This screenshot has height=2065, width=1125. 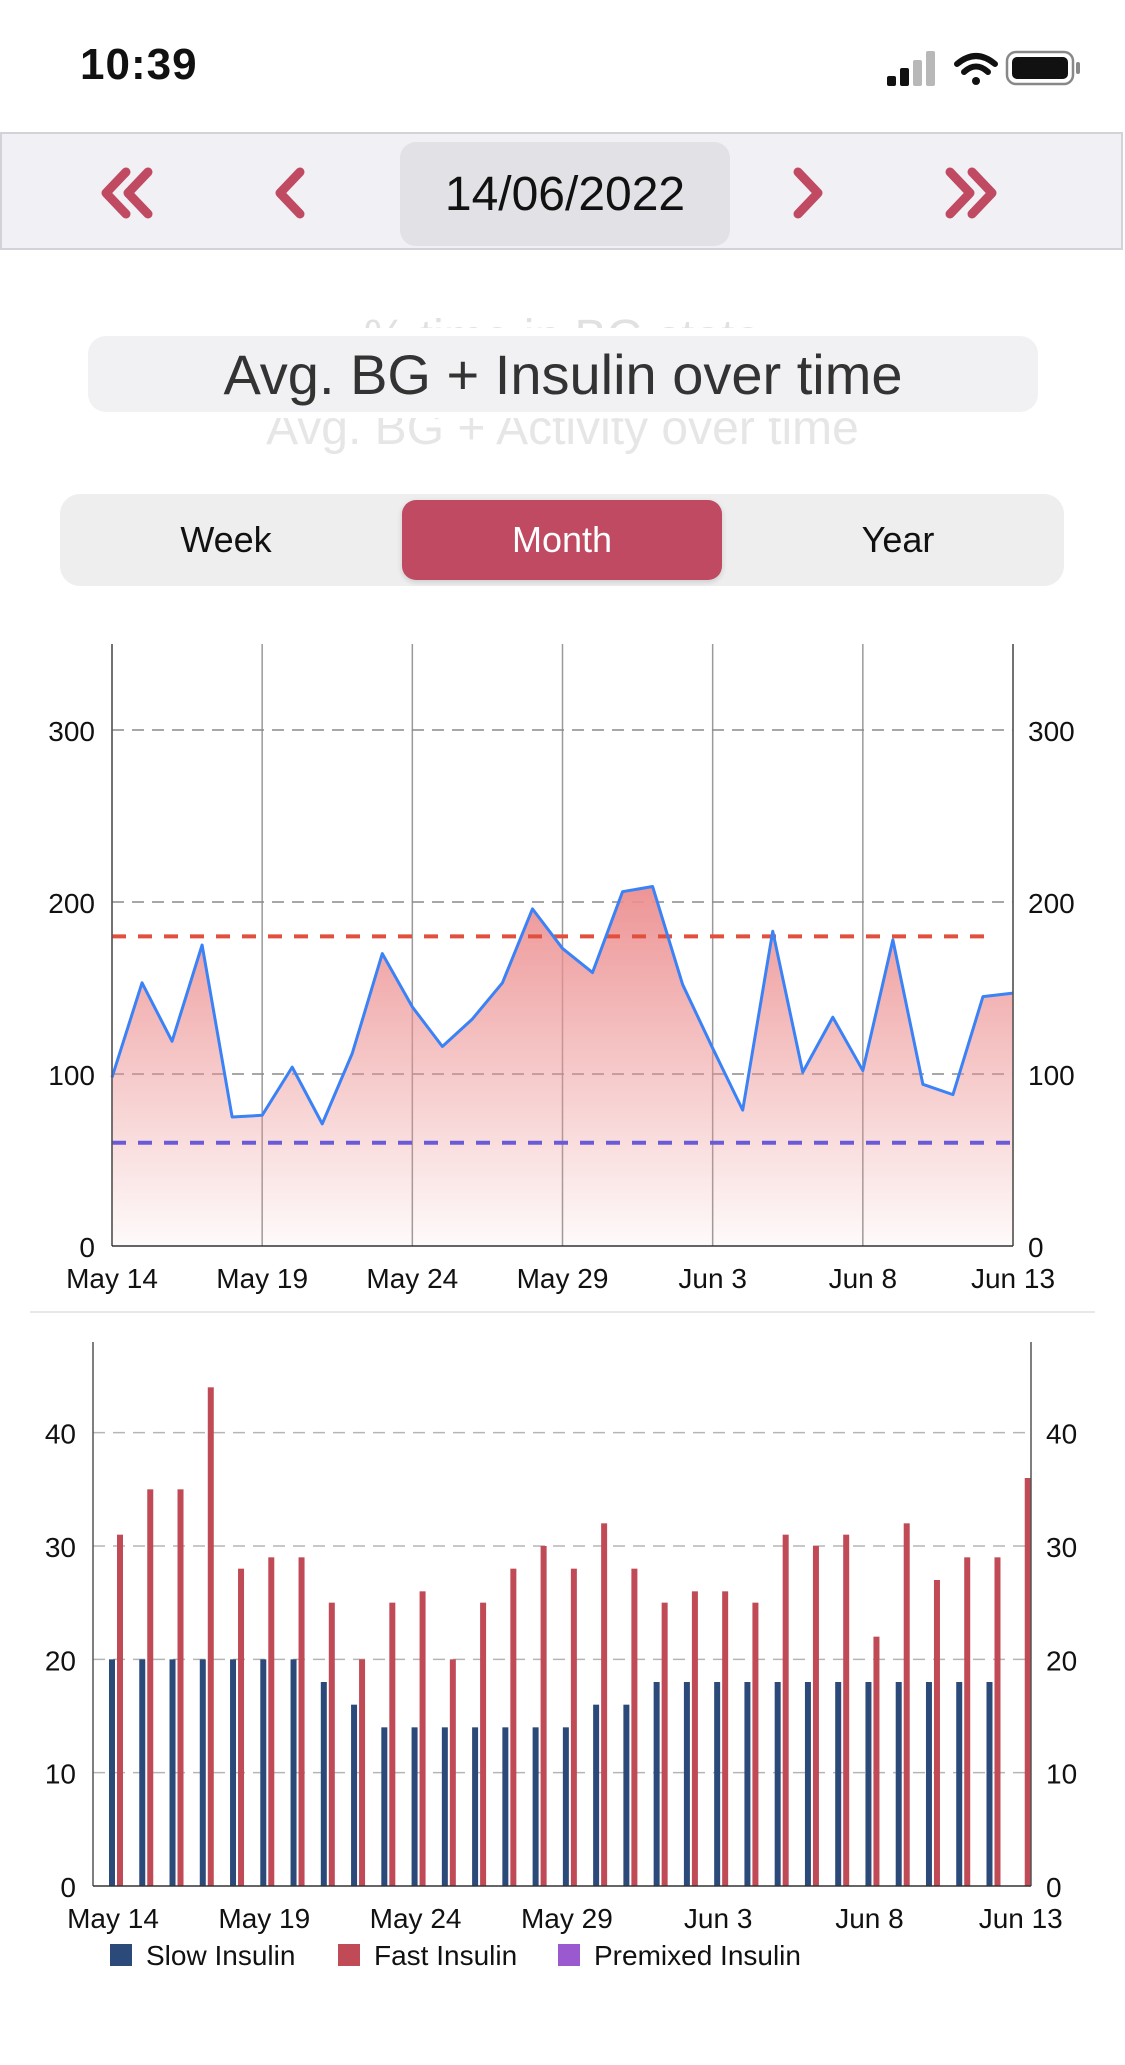 What do you see at coordinates (565, 194) in the screenshot?
I see `date-selector: 14/06/2022` at bounding box center [565, 194].